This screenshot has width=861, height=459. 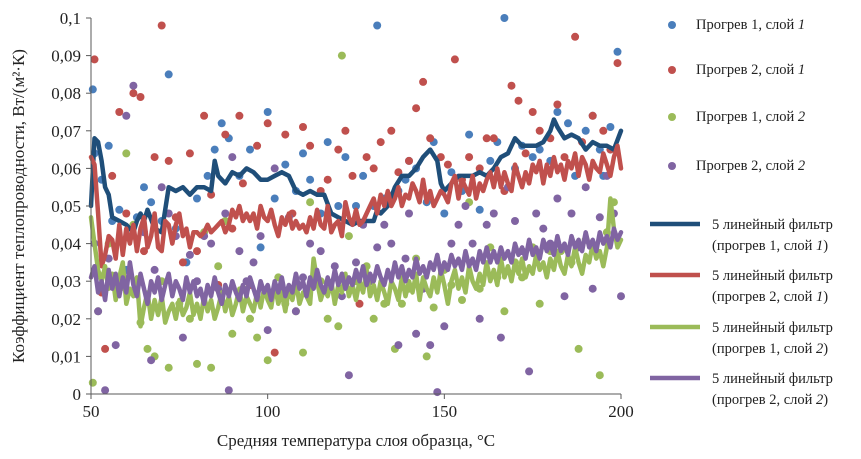 I want to click on y-tick-label: 0,03, so click(x=66, y=281).